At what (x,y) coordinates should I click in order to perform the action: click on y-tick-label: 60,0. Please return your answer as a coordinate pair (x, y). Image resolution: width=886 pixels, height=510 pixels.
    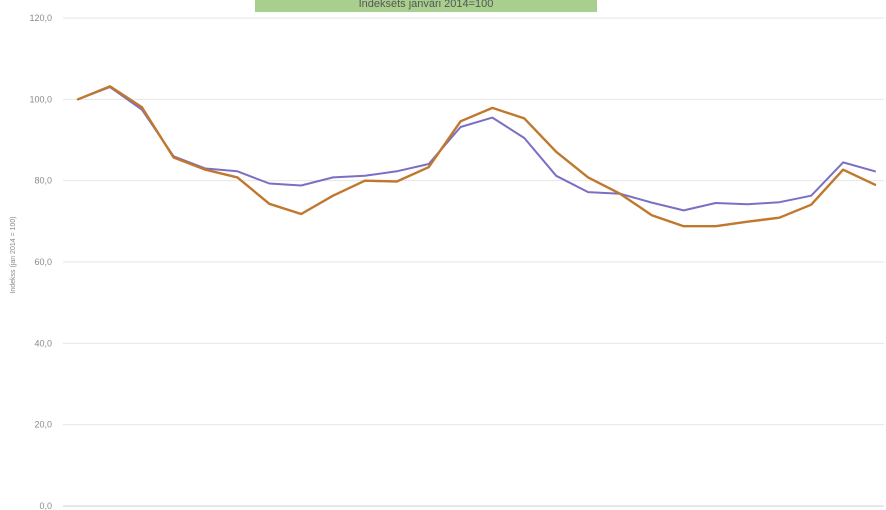
    Looking at the image, I should click on (43, 262).